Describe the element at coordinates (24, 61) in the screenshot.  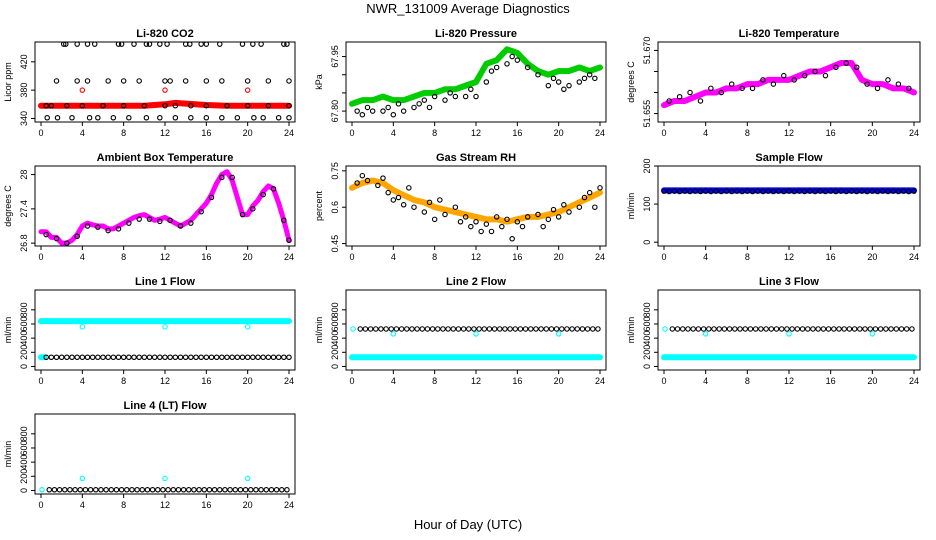
I see `y-tick-label: 420` at that location.